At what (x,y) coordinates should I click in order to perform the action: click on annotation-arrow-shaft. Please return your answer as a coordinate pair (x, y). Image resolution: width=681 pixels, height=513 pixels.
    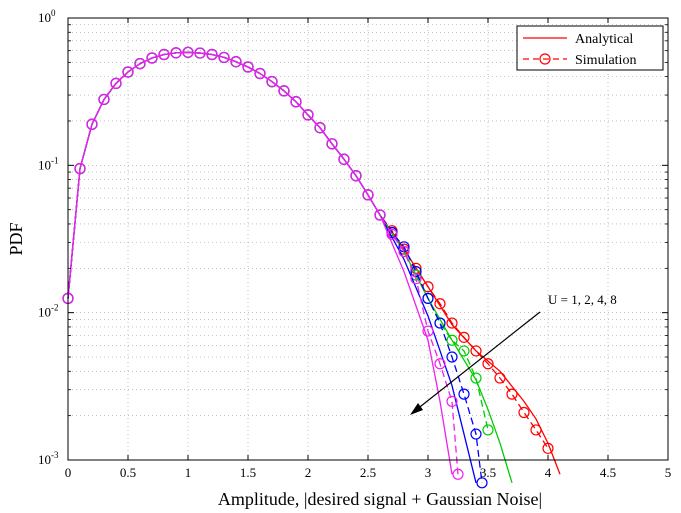
    Looking at the image, I should click on (478, 361).